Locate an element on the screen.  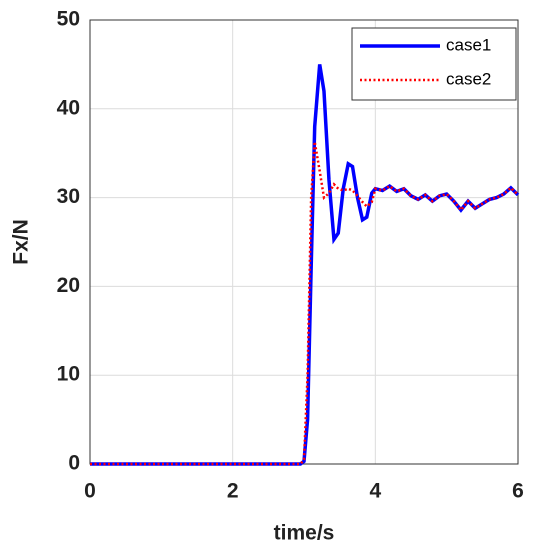
x-axis-label: time/s is located at coordinates (304, 533).